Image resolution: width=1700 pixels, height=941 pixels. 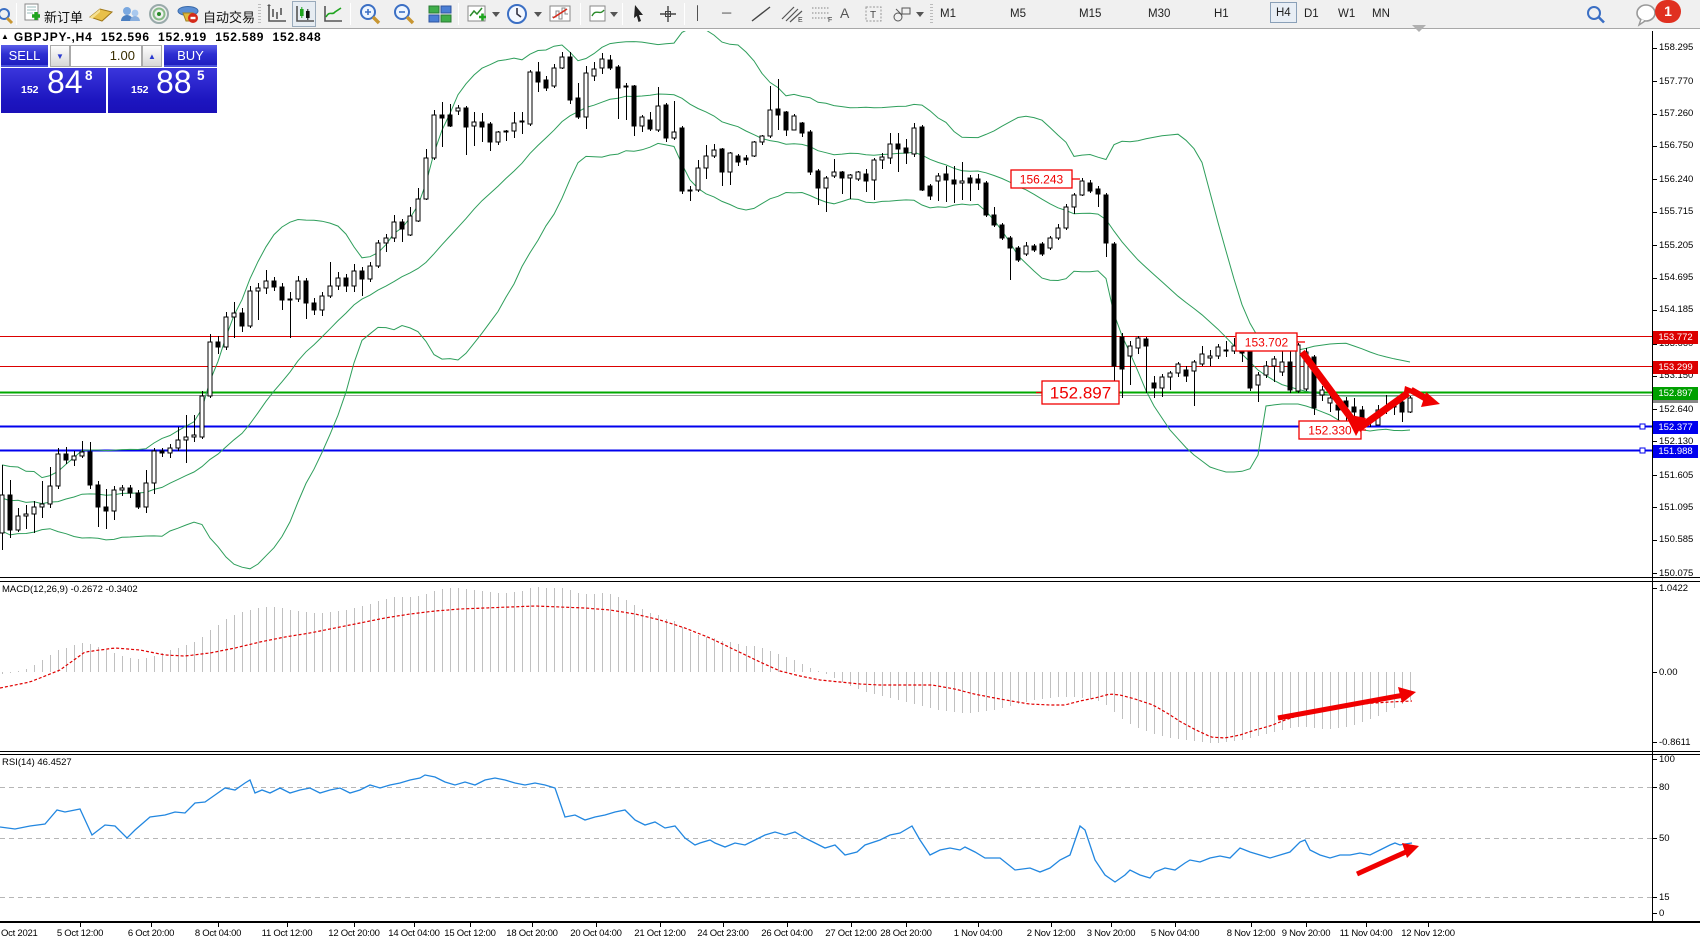 What do you see at coordinates (873, 15) in the screenshot?
I see `svg-text: T` at bounding box center [873, 15].